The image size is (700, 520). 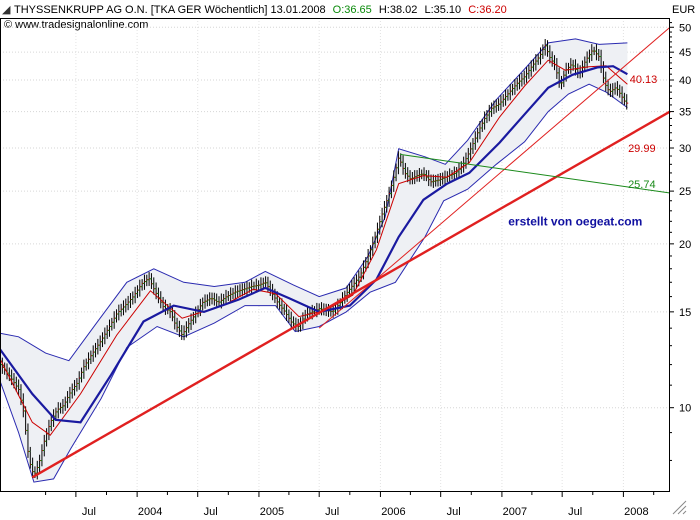 What do you see at coordinates (683, 10) in the screenshot?
I see `currency-label: EUR` at bounding box center [683, 10].